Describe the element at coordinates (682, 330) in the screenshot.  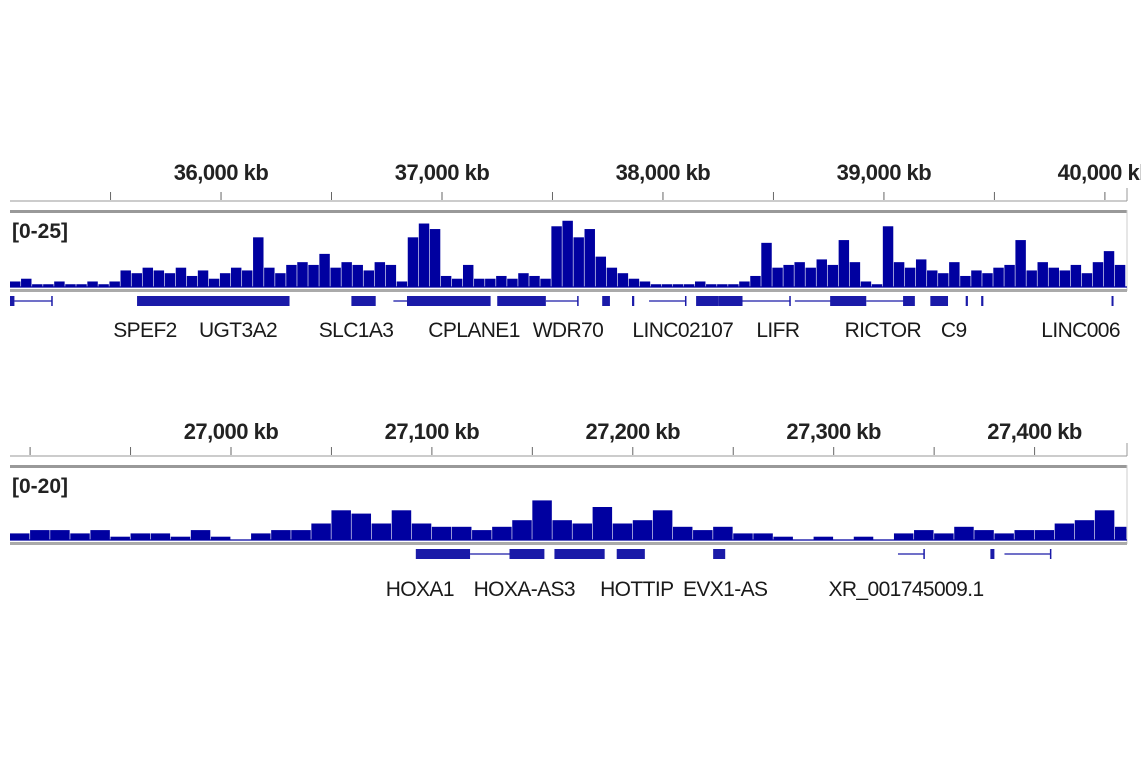
I see `gene-label: LINC02107` at that location.